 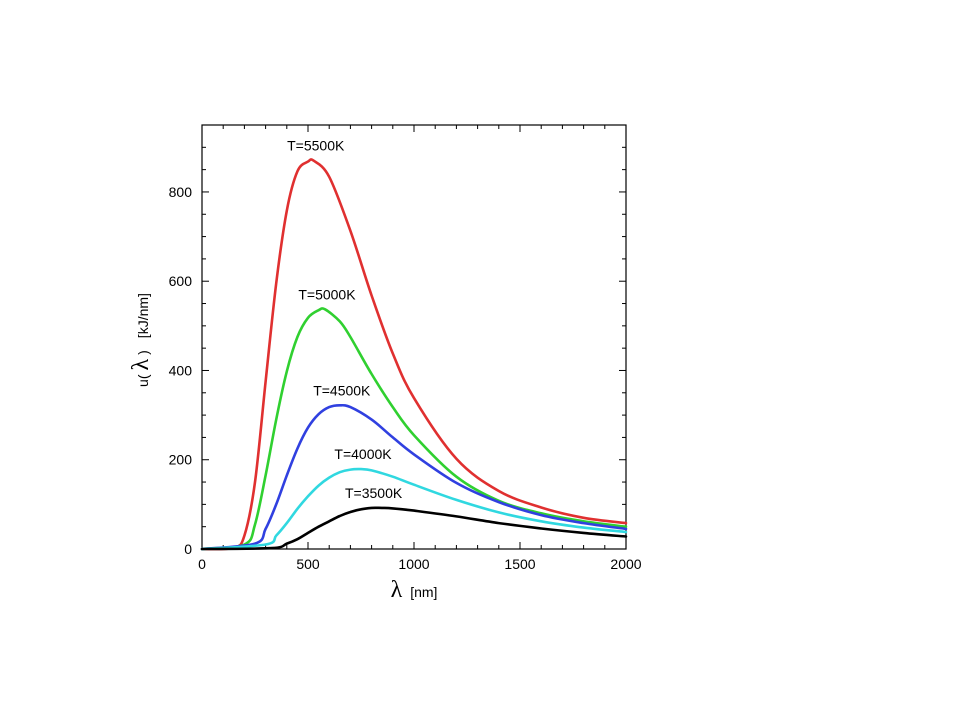 I want to click on y-tick-label: 0, so click(x=188, y=549).